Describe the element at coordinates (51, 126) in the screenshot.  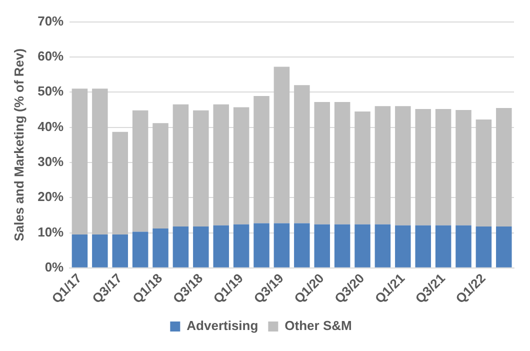
I see `y-tick-label: 40%` at that location.